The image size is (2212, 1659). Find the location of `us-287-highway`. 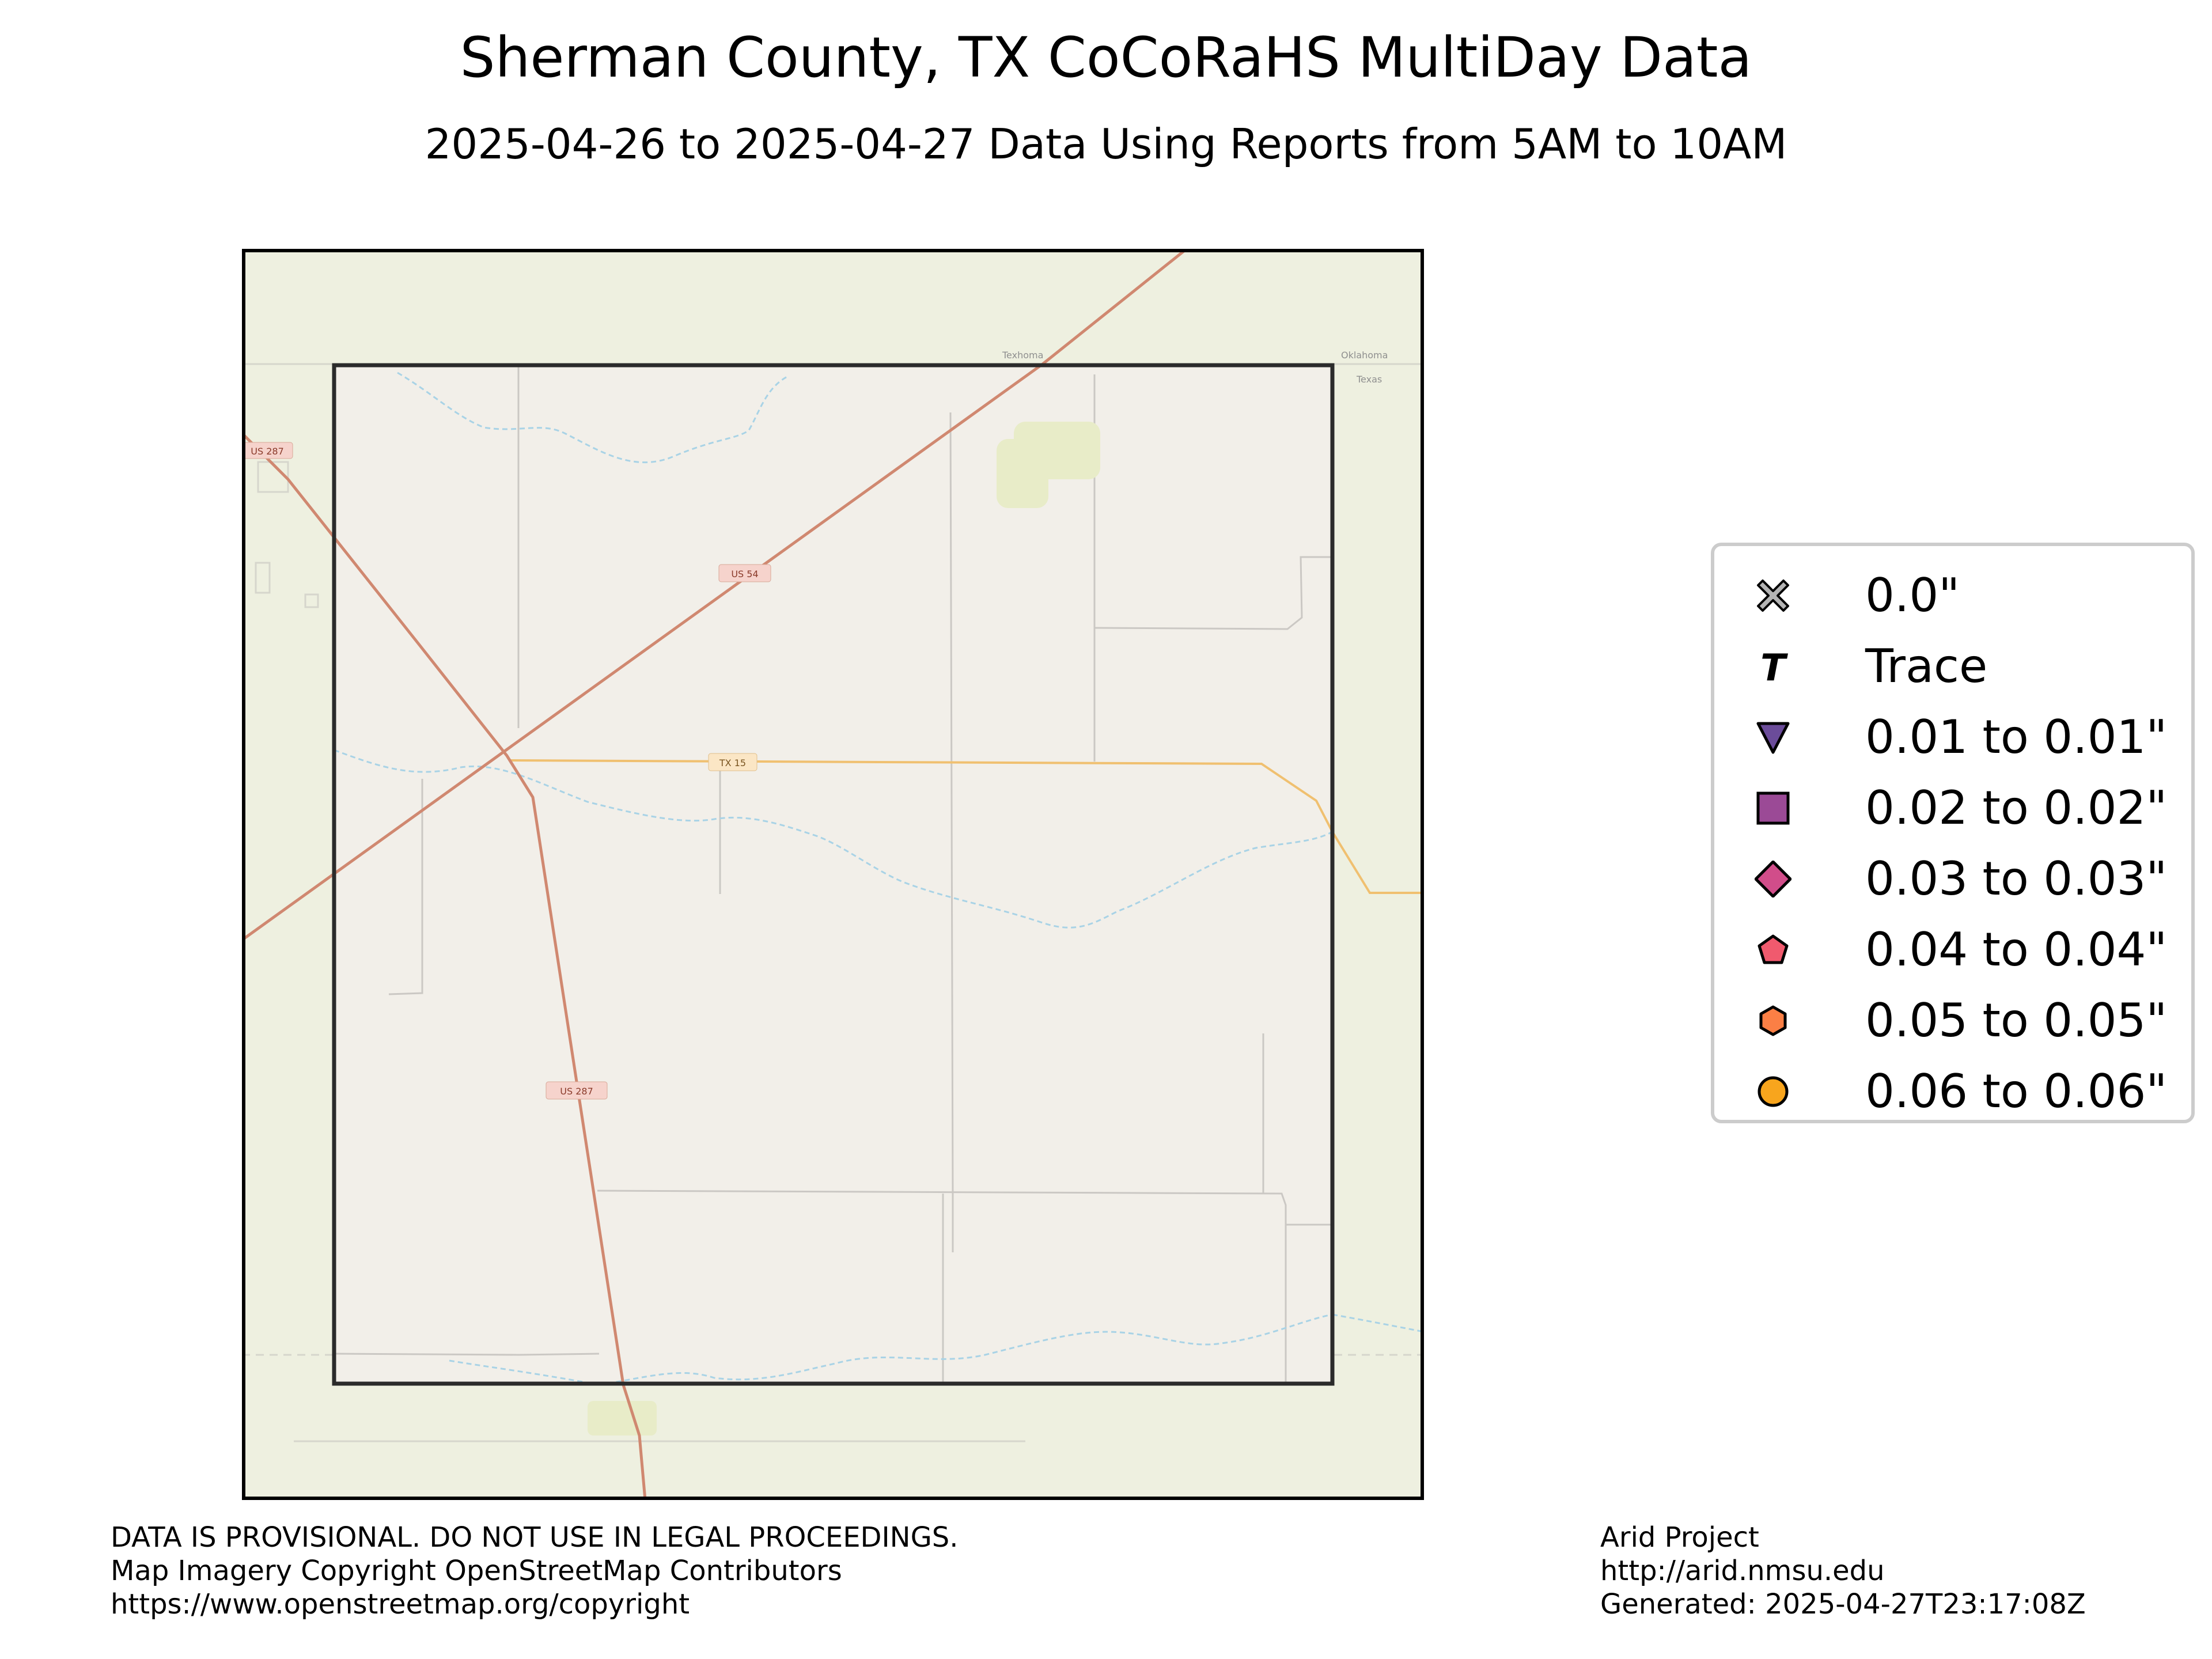

us-287-highway is located at coordinates (444, 966).